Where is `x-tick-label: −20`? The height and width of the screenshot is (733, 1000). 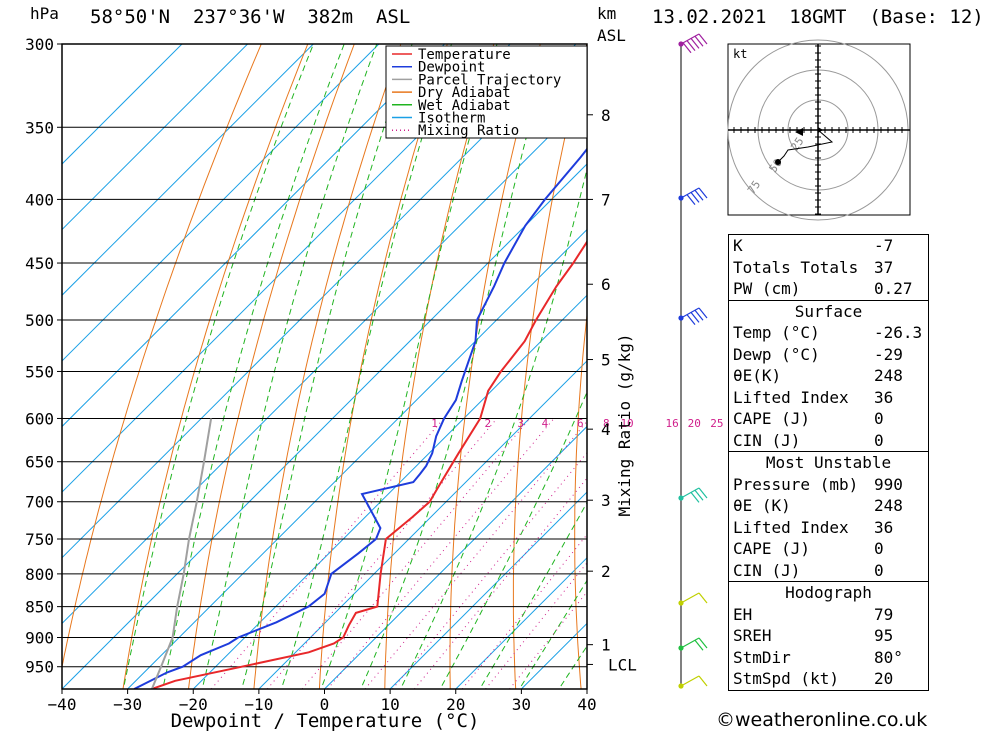
x-tick-label: −20 is located at coordinates (193, 704).